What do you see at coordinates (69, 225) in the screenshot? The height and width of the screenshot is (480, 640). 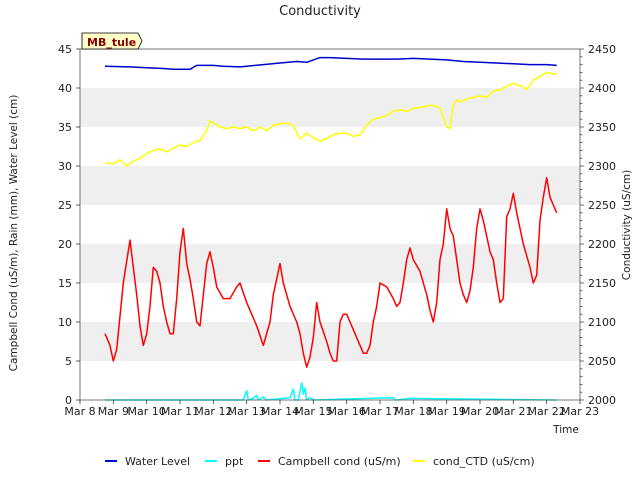 I see `y-axis-left: 0 5 10 15 20 25 30 35 40 45` at bounding box center [69, 225].